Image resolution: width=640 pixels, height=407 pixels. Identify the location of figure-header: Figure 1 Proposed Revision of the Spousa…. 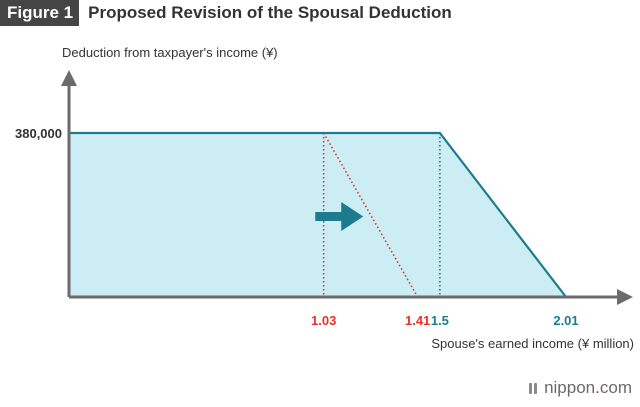
(226, 13).